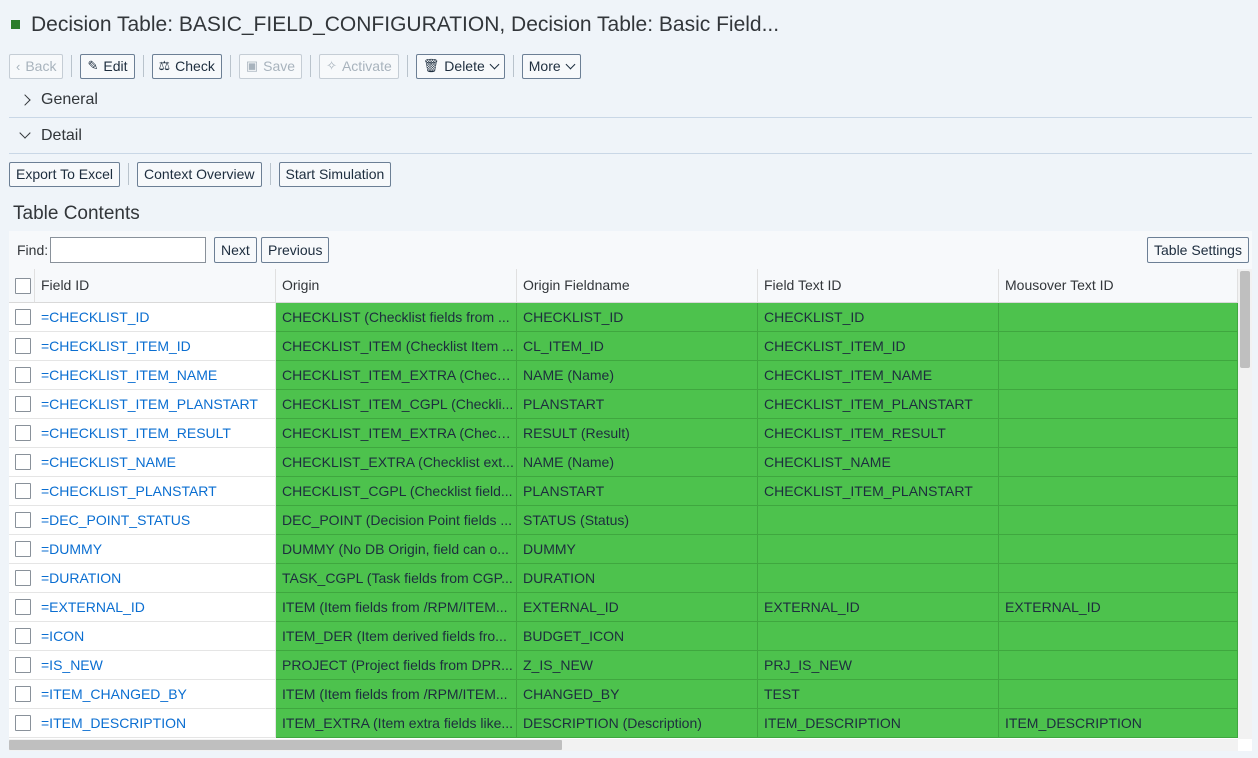 This screenshot has width=1258, height=758. What do you see at coordinates (878, 317) in the screenshot?
I see `field-text-id-cell: CHECKLIST_ID` at bounding box center [878, 317].